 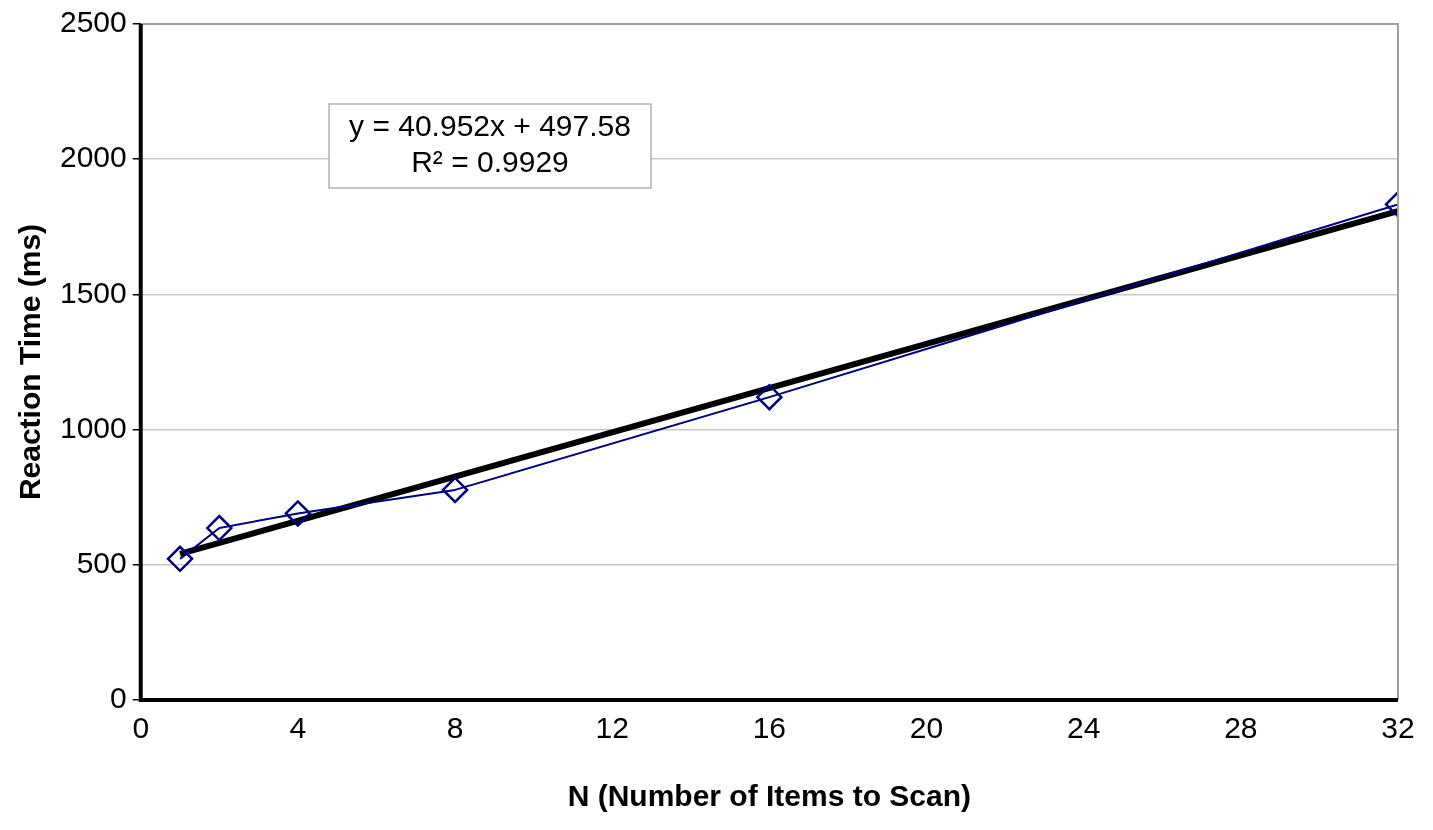 I want to click on x-tick-label: 28, so click(x=1241, y=728).